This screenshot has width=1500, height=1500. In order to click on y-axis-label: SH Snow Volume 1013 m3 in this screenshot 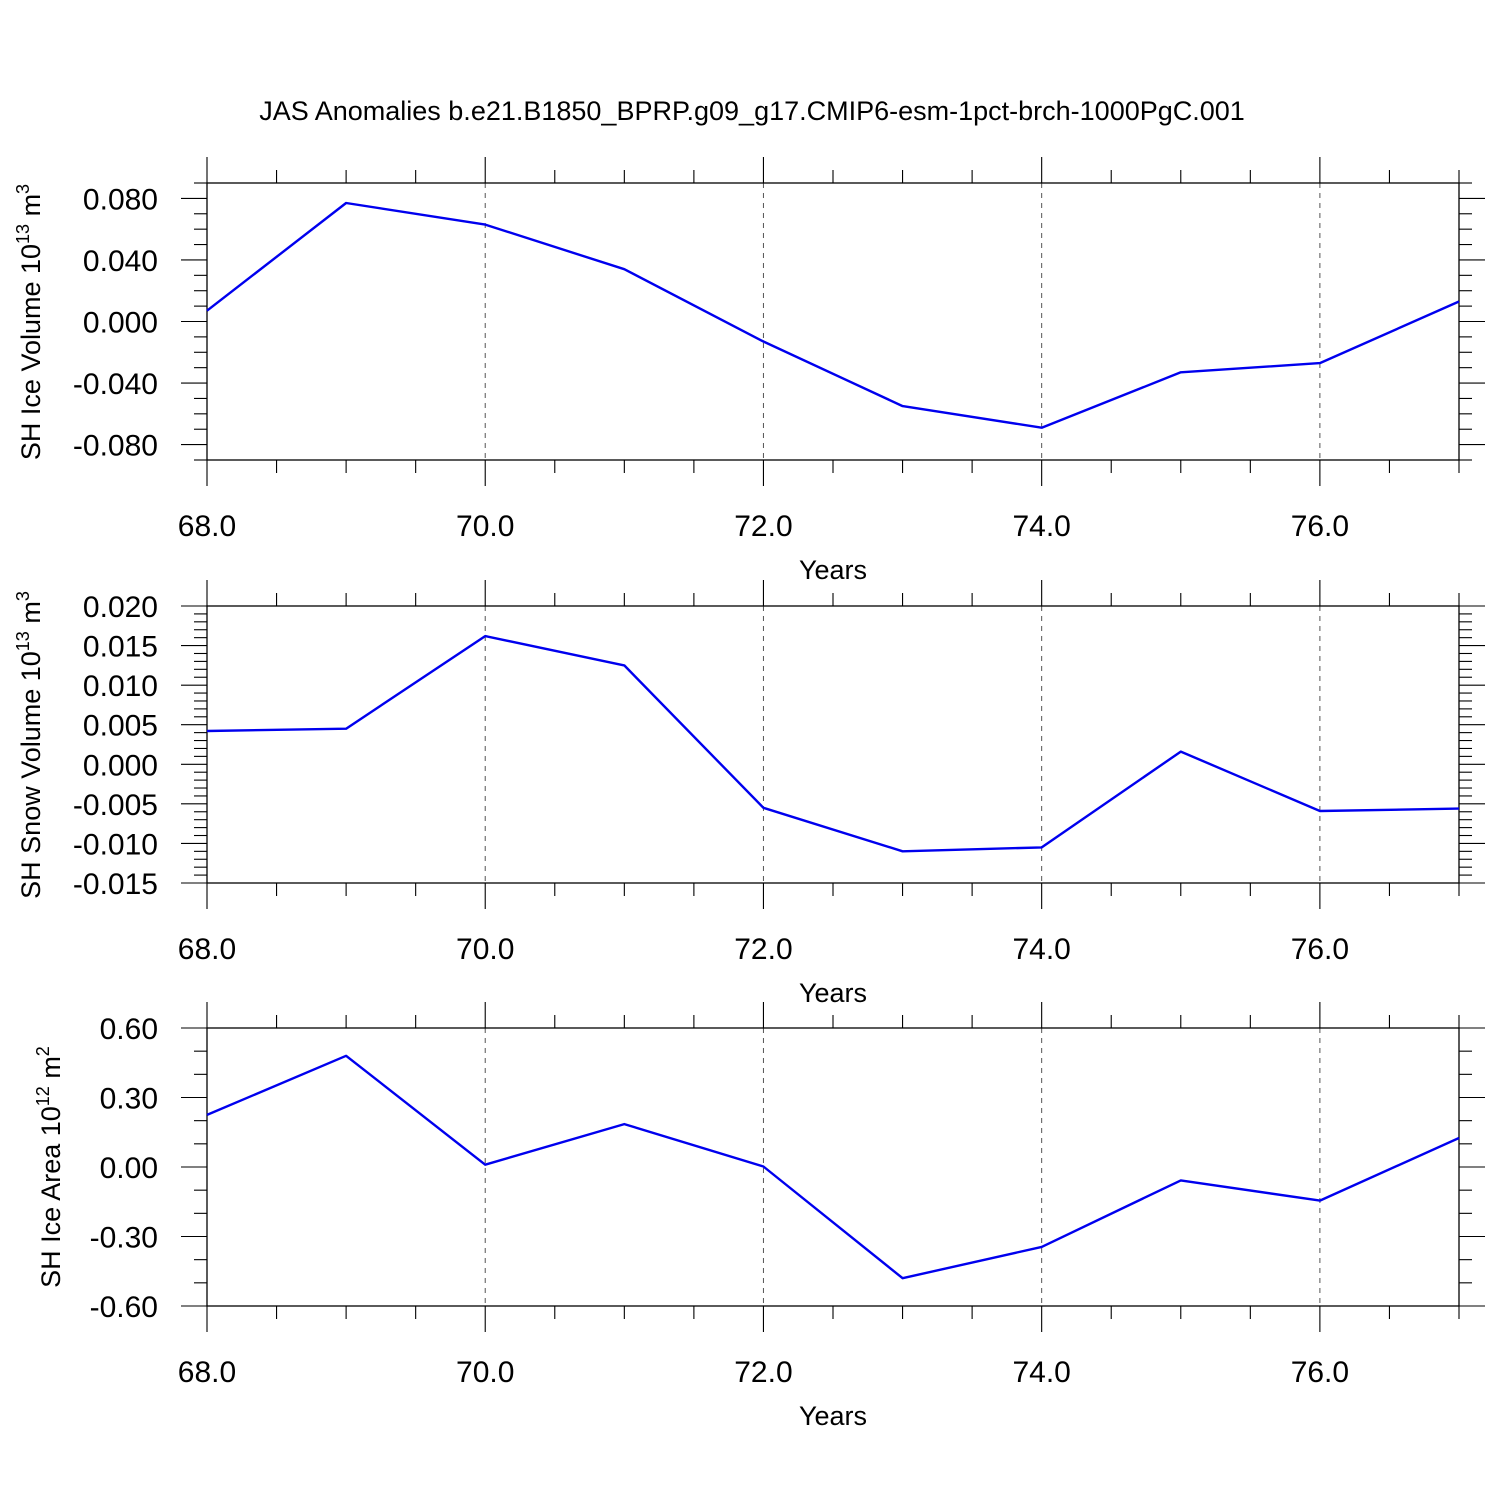, I will do `click(29, 745)`.